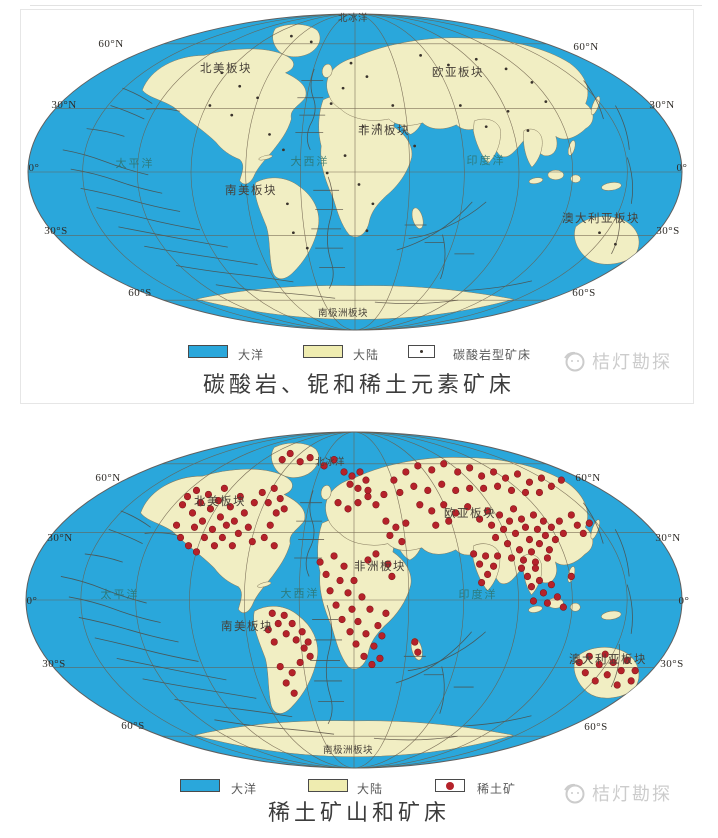 This screenshot has height=838, width=718. Describe the element at coordinates (323, 351) in the screenshot. I see `legend-swatch-land` at that location.